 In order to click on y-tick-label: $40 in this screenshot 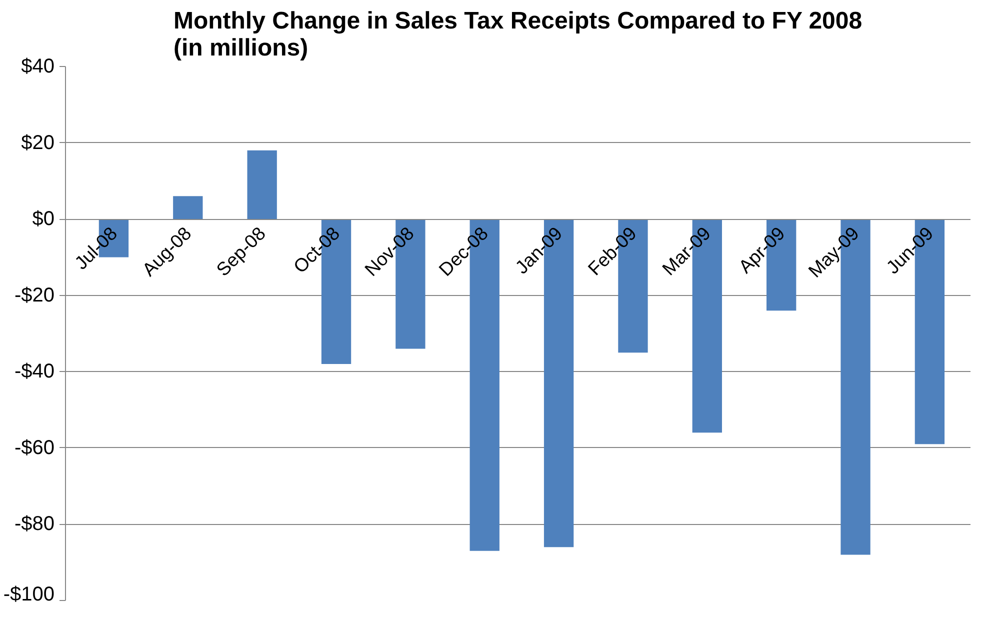, I will do `click(38, 67)`.